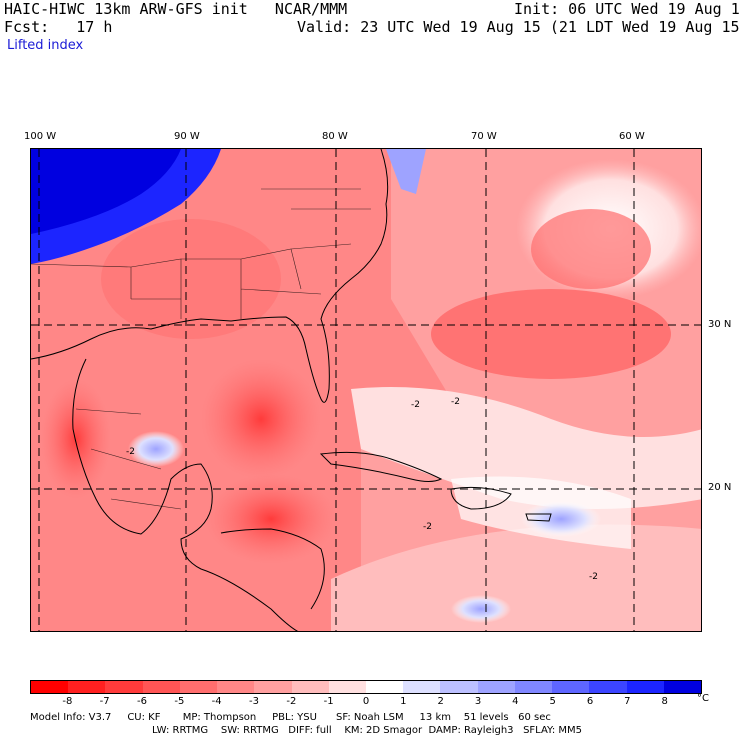  What do you see at coordinates (403, 701) in the screenshot?
I see `legend-tick-label: 1` at bounding box center [403, 701].